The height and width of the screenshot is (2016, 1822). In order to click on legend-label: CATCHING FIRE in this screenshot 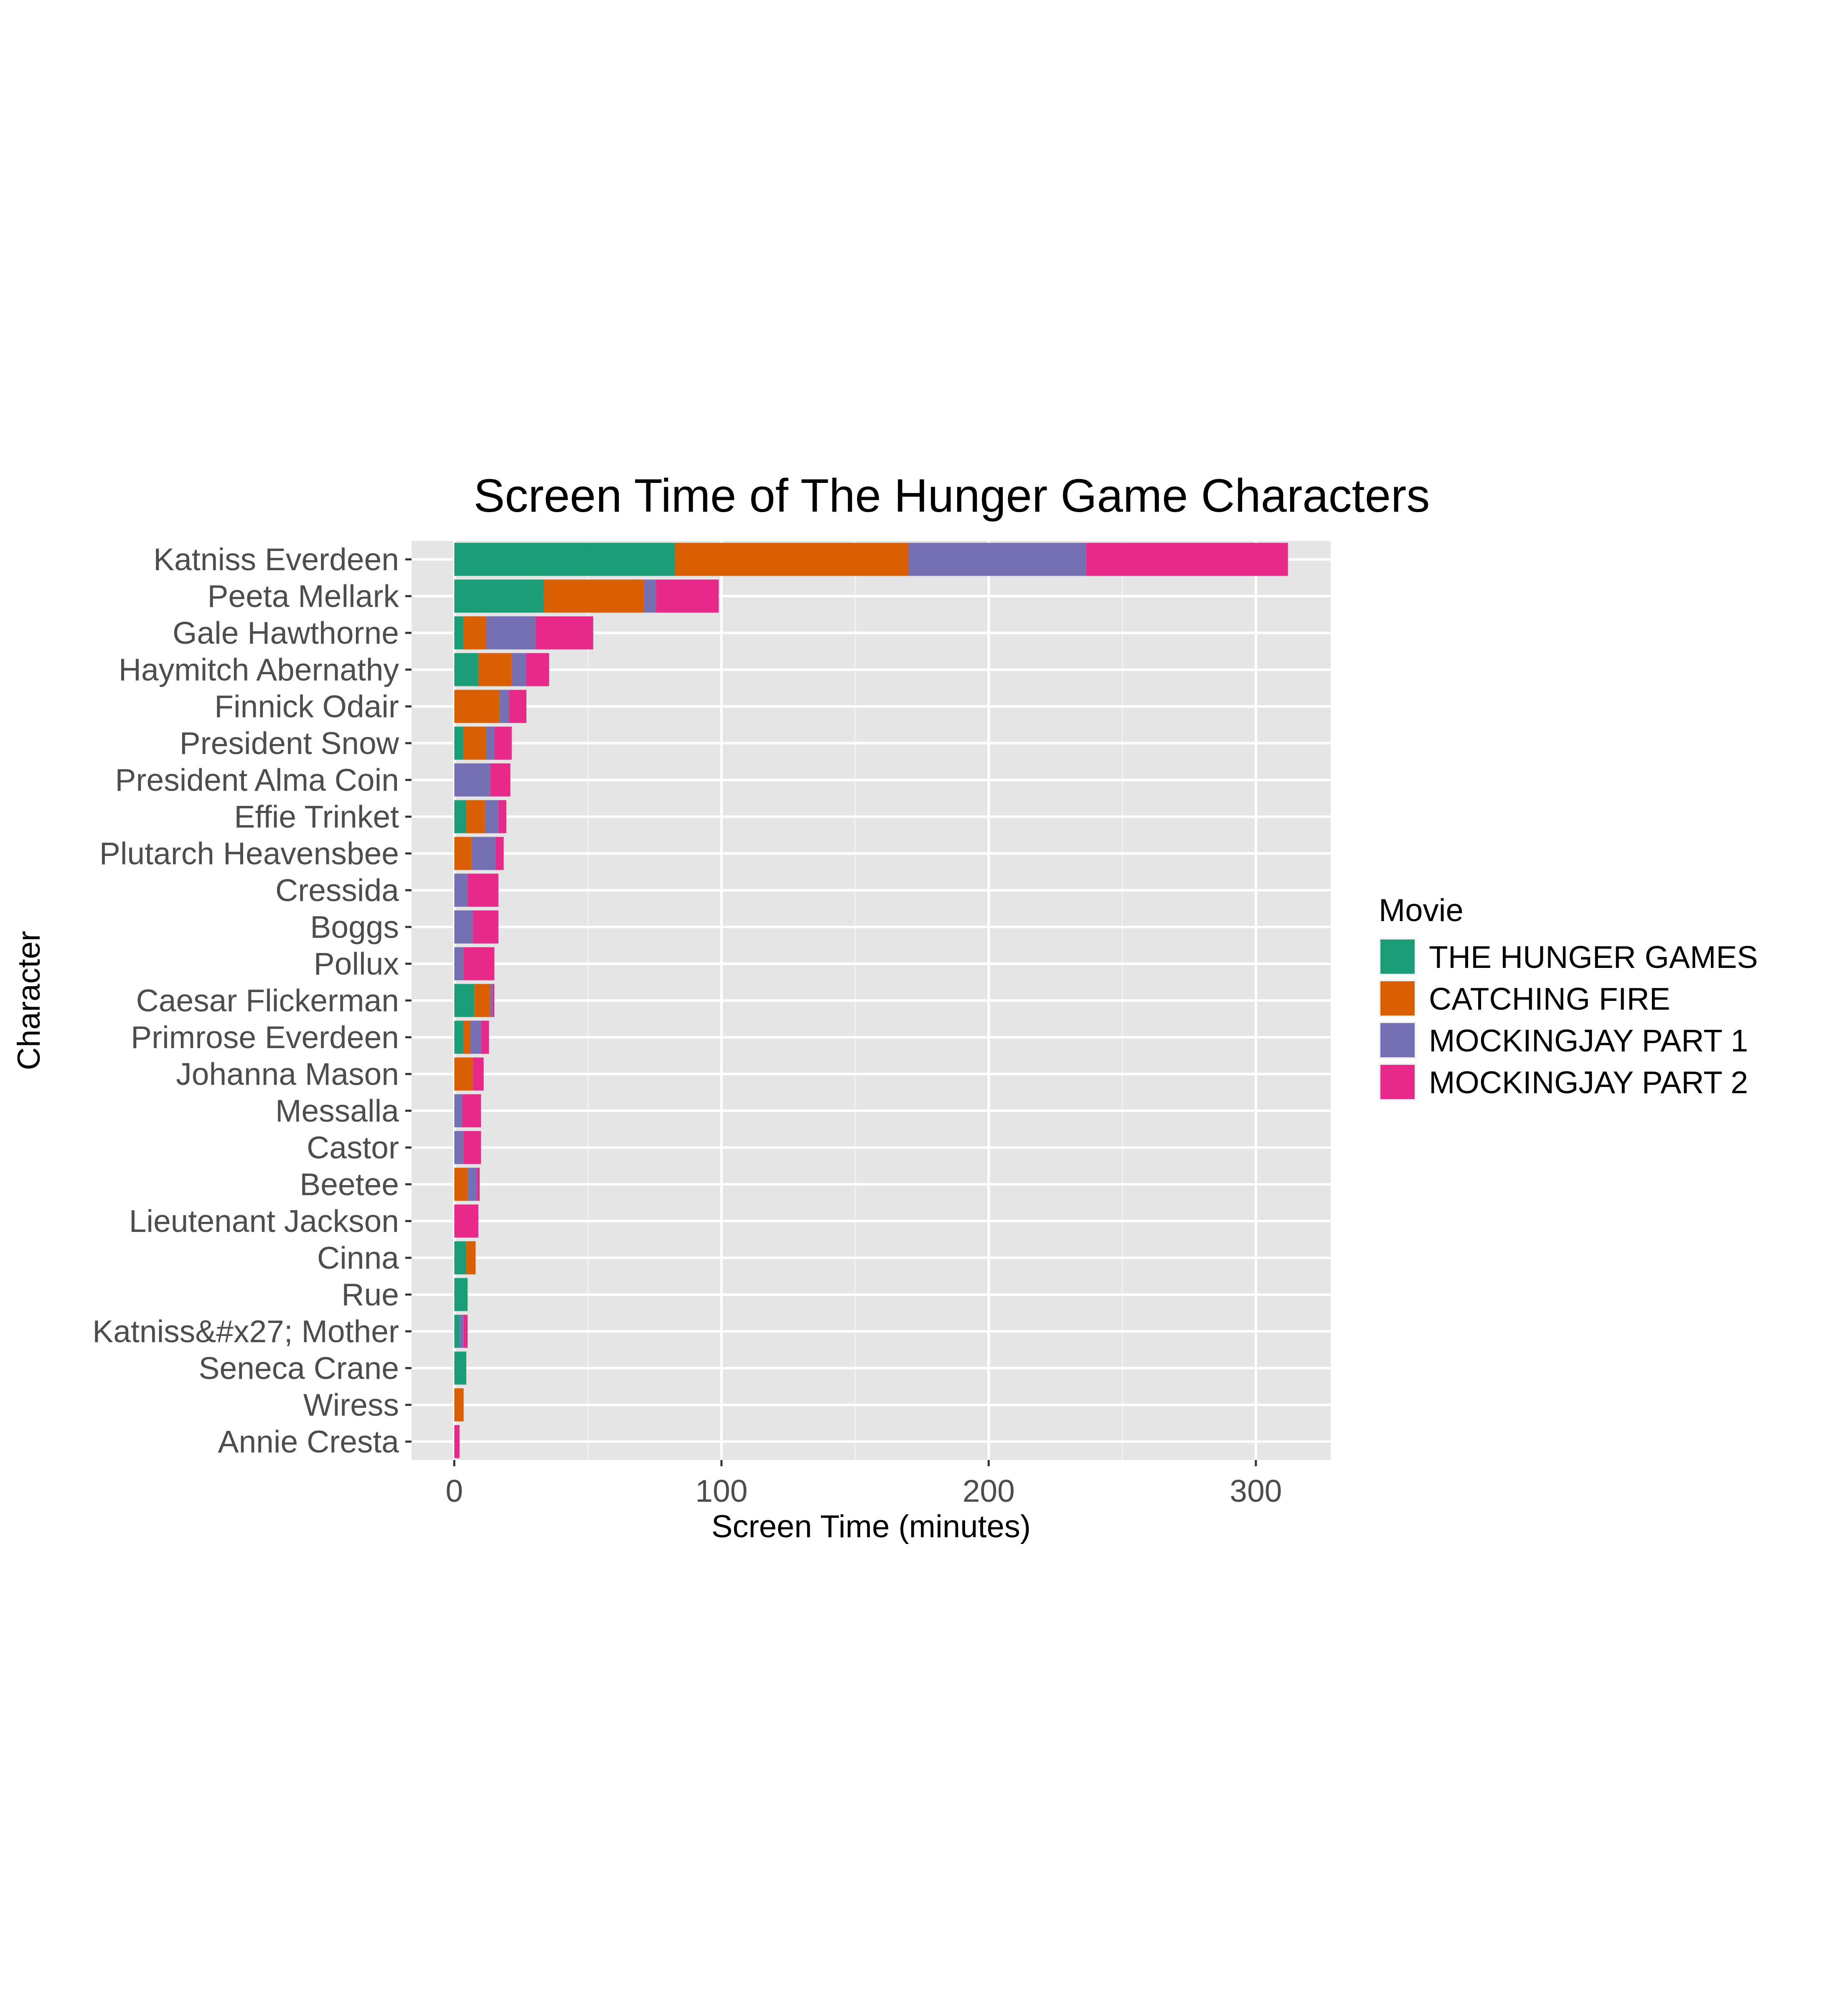, I will do `click(1549, 999)`.